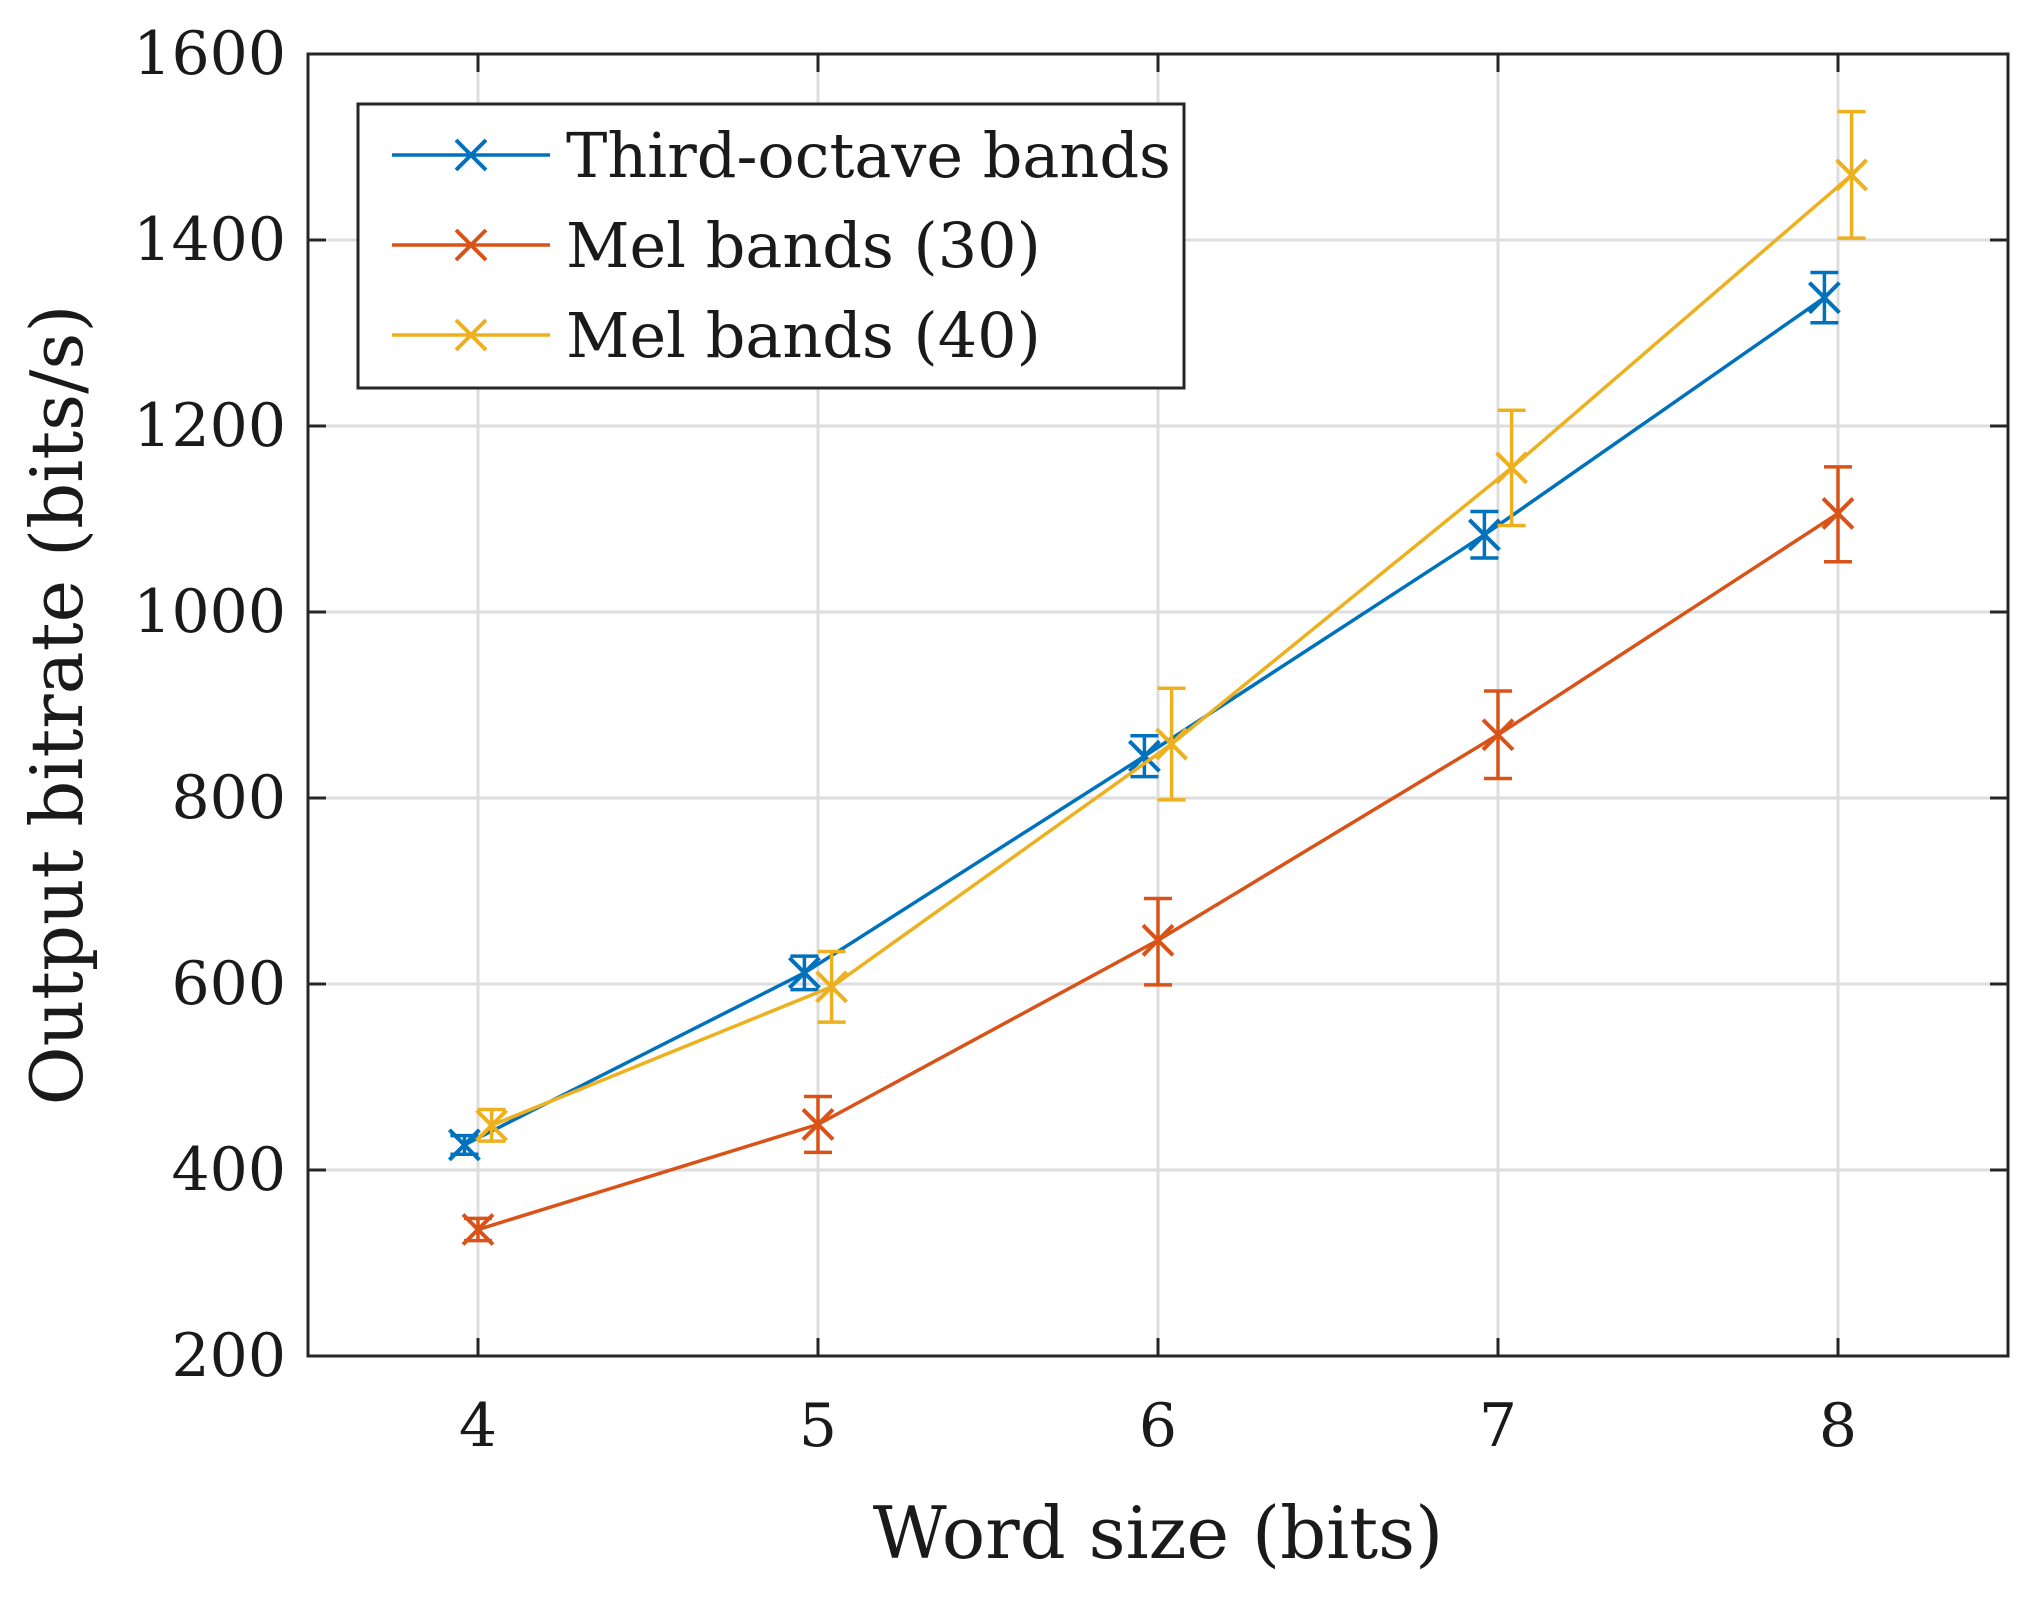  Describe the element at coordinates (818, 1426) in the screenshot. I see `x-tick-label: 5` at that location.